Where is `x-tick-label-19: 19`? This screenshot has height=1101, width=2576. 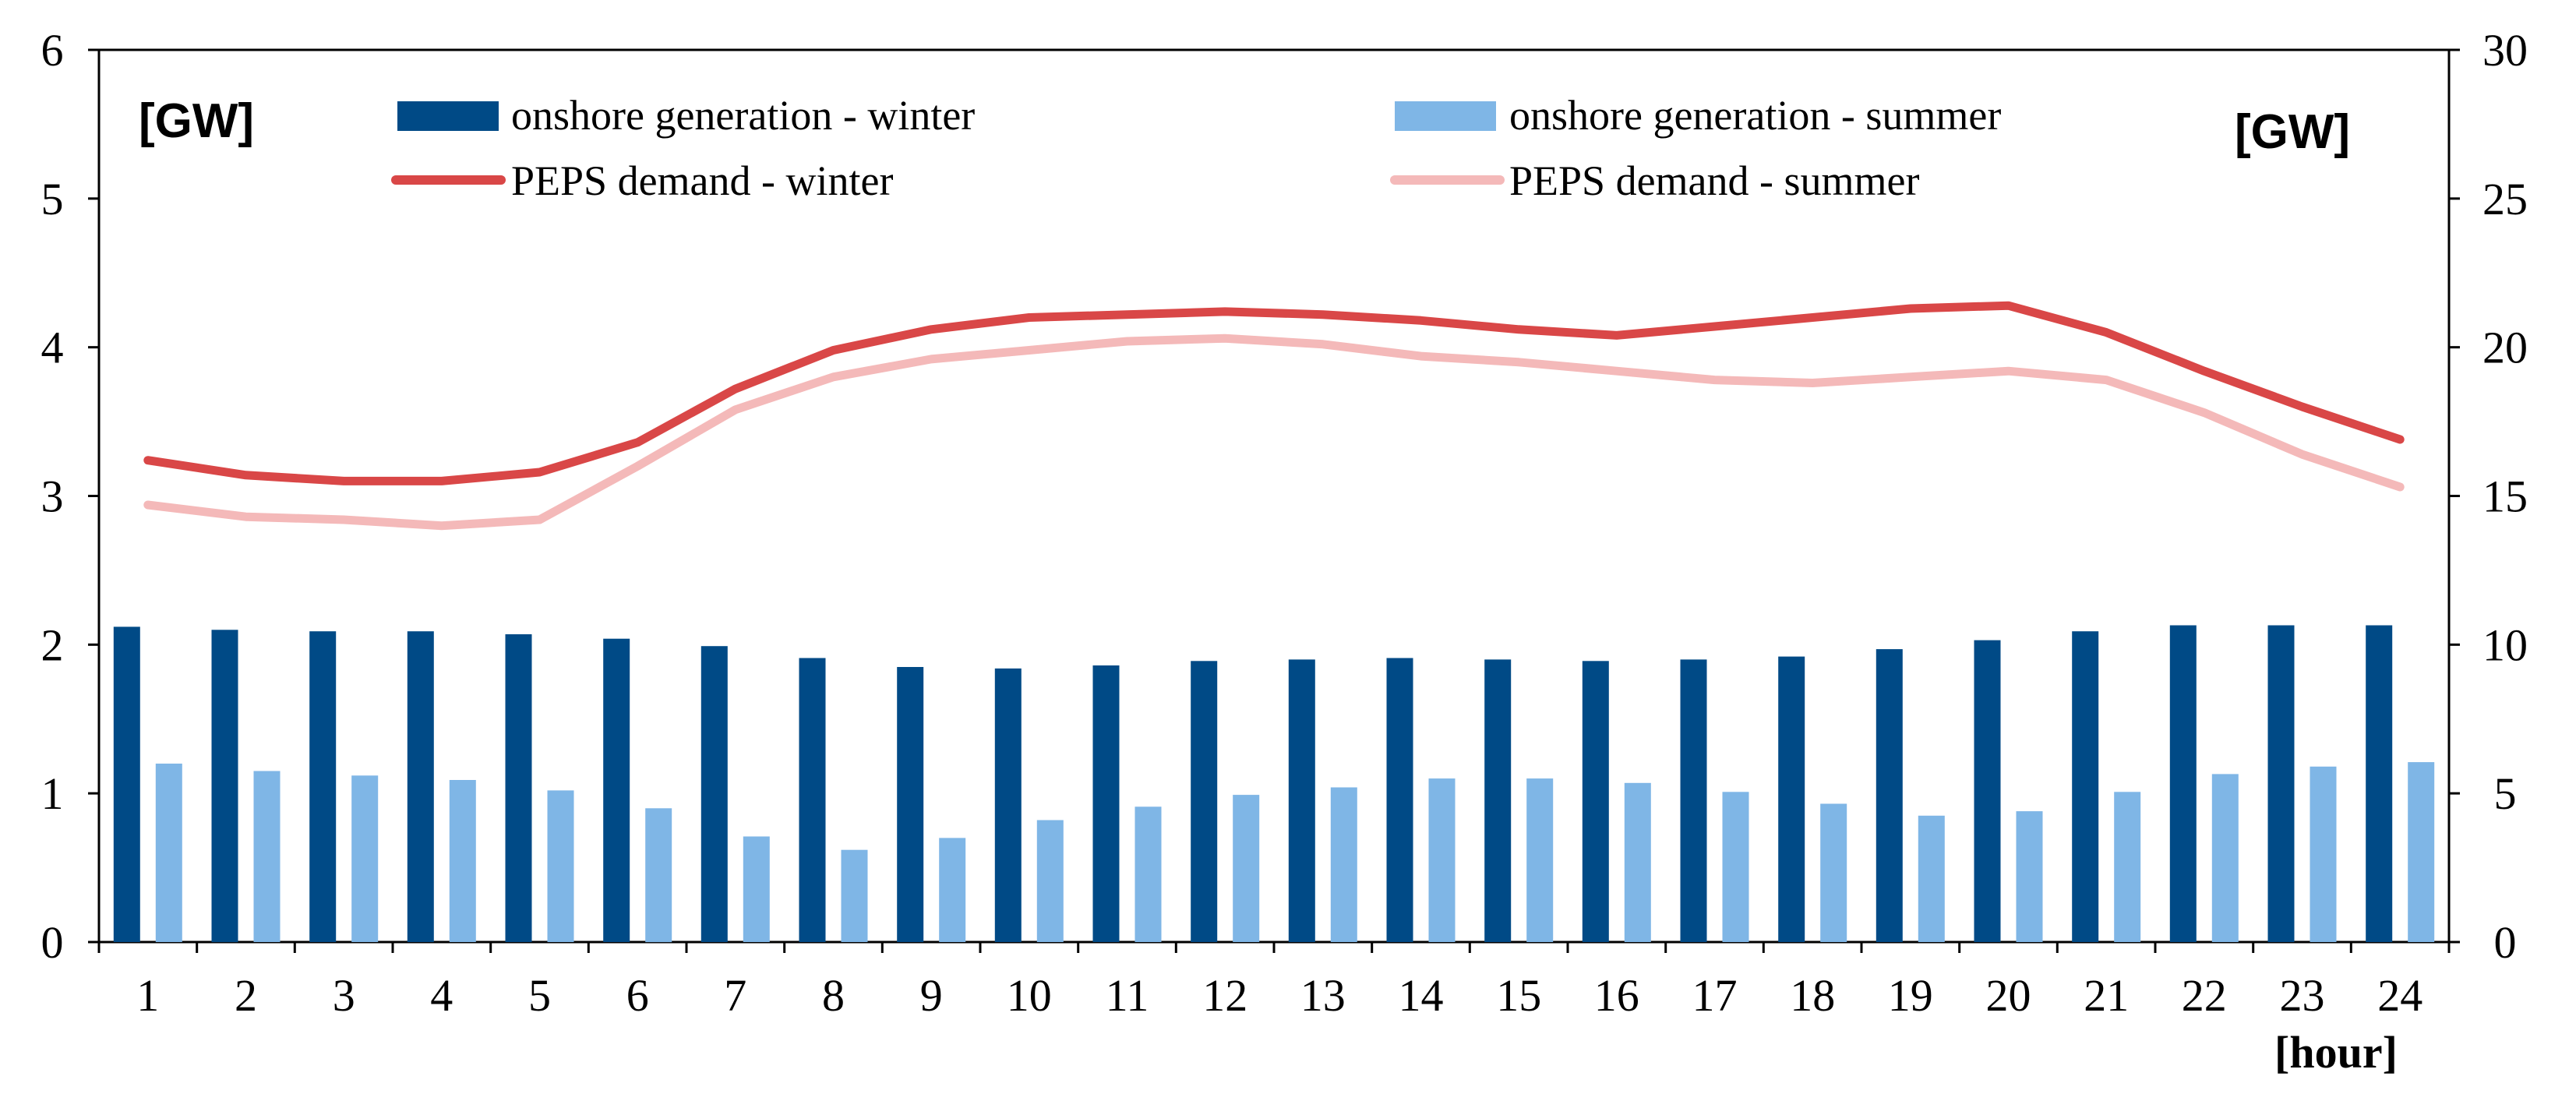 x-tick-label-19: 19 is located at coordinates (1910, 995).